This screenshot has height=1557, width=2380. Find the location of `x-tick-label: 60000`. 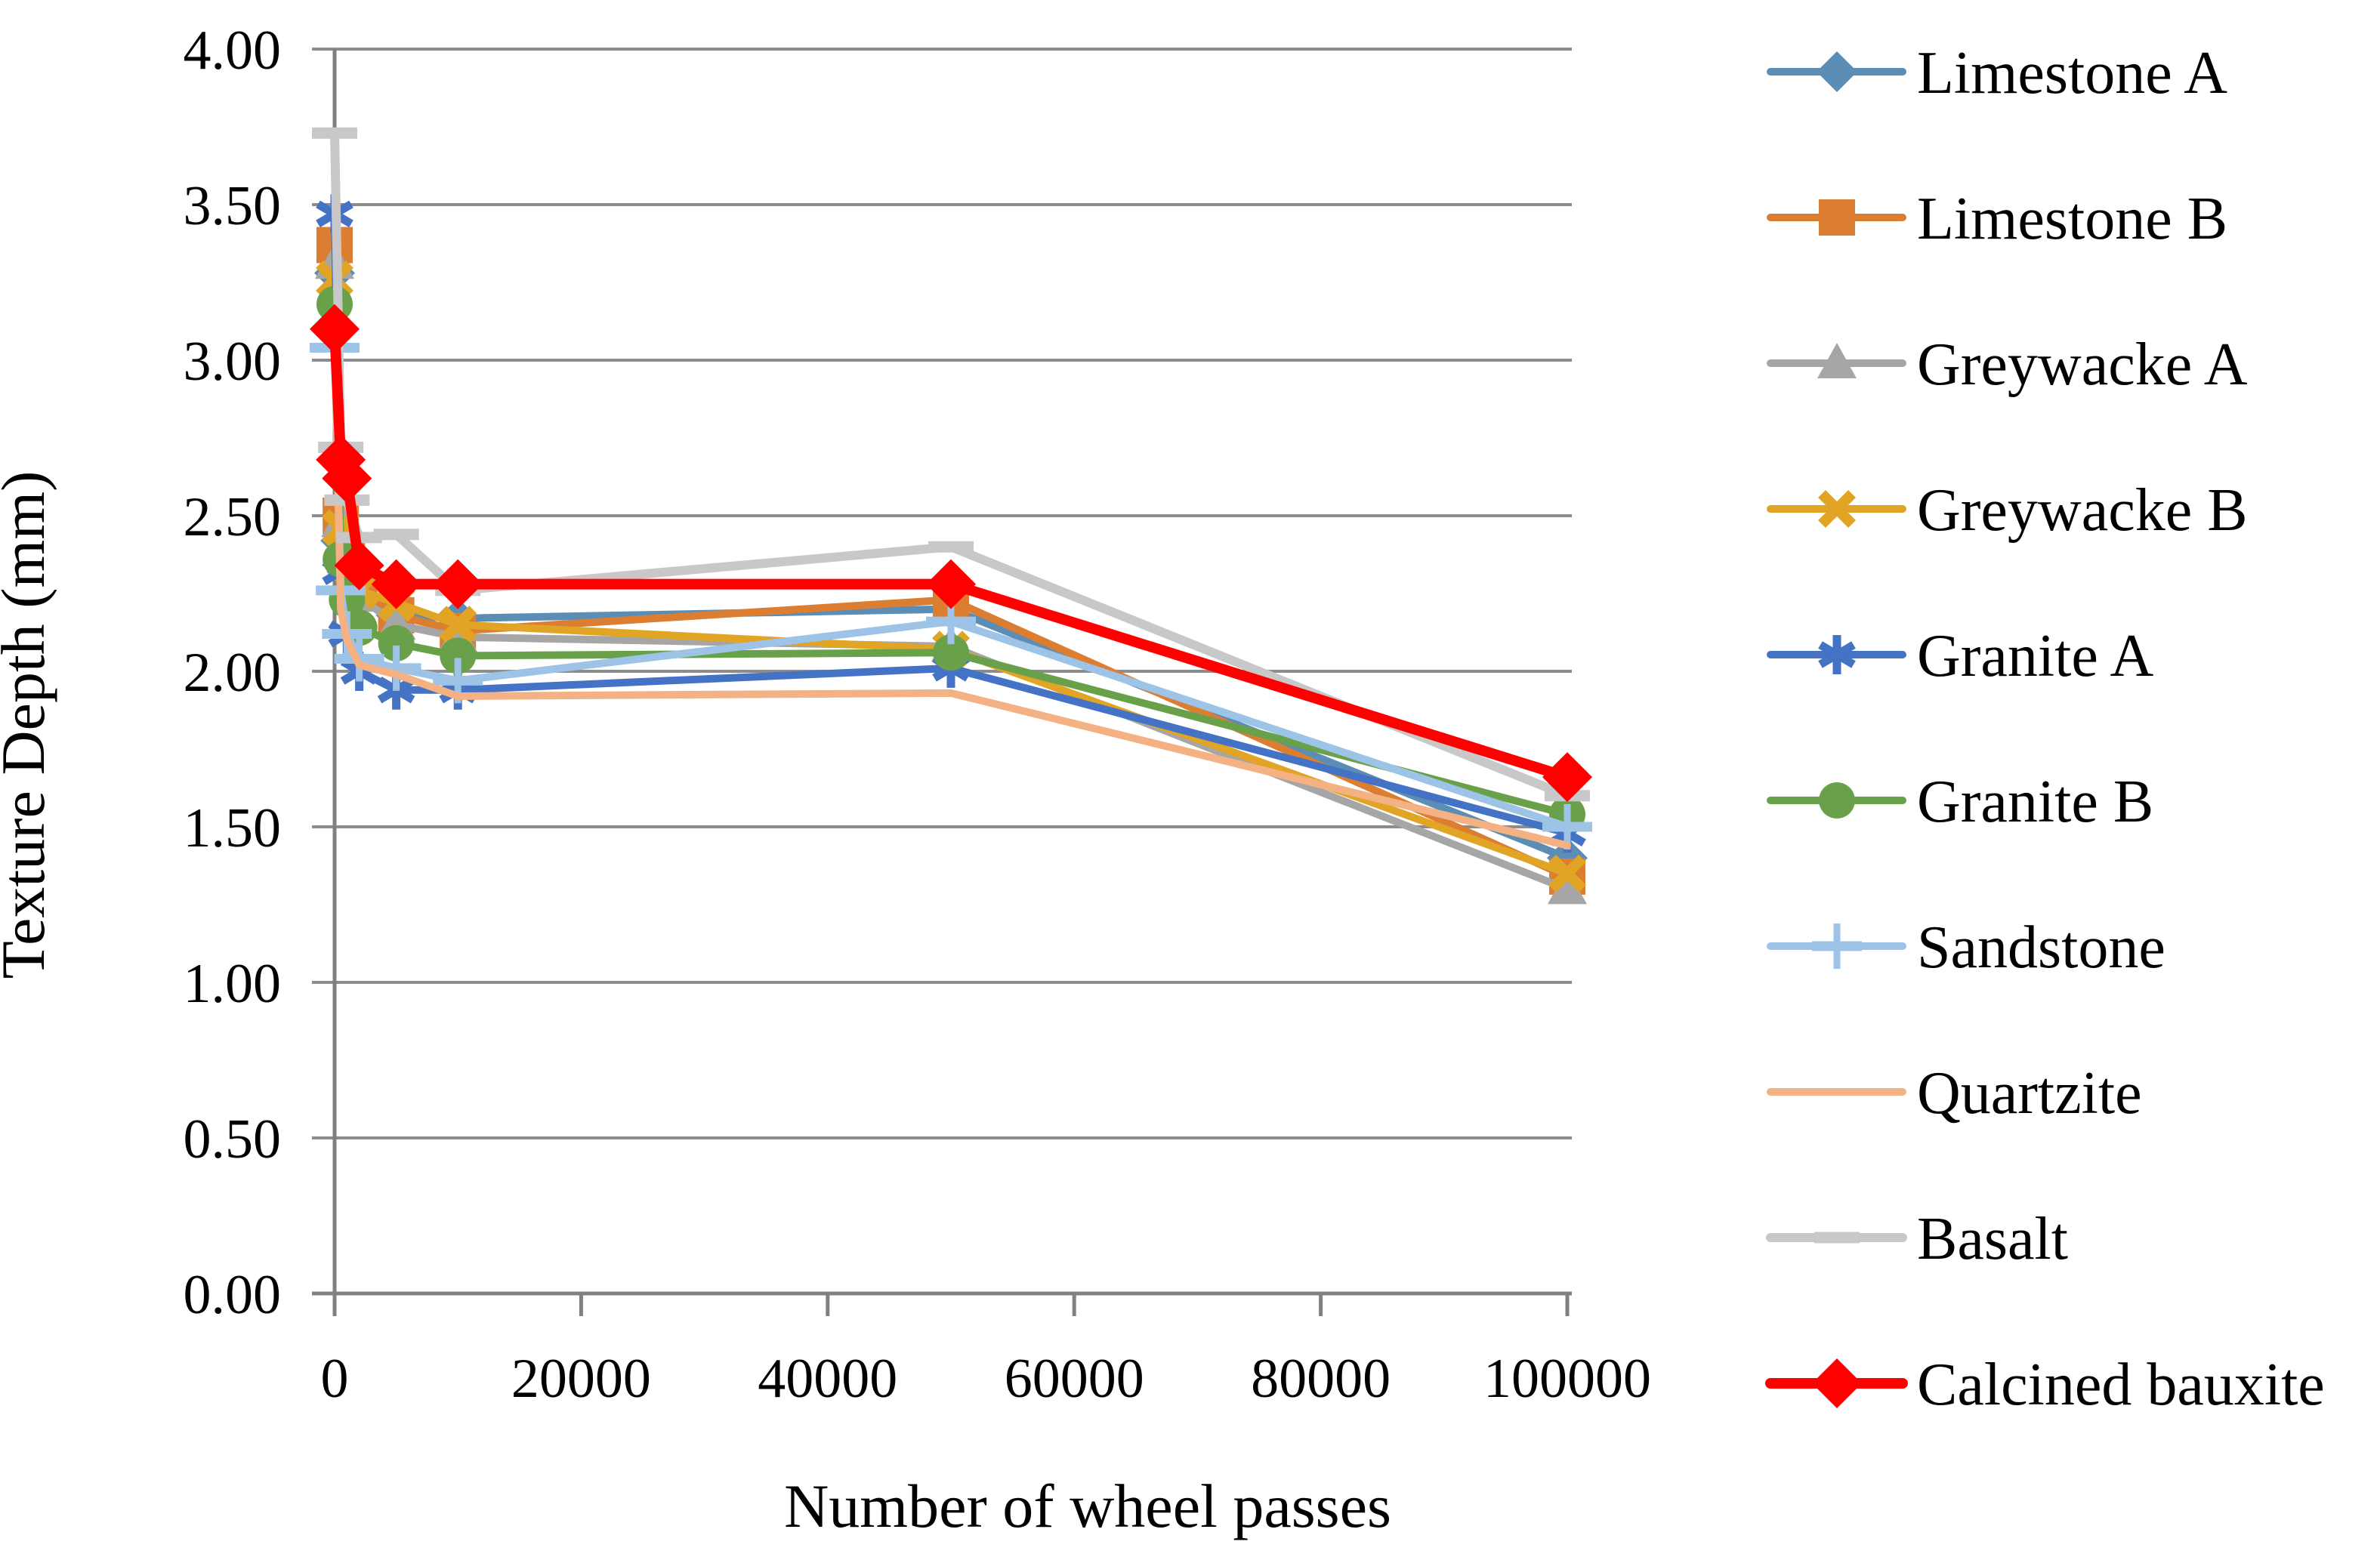

x-tick-label: 60000 is located at coordinates (1074, 1379).